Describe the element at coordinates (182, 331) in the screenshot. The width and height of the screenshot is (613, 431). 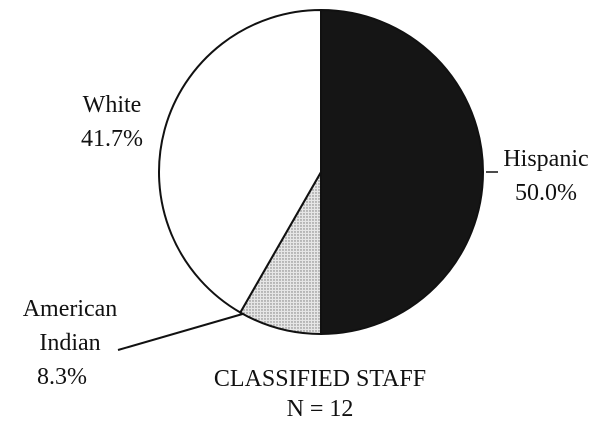
I see `leader-line` at that location.